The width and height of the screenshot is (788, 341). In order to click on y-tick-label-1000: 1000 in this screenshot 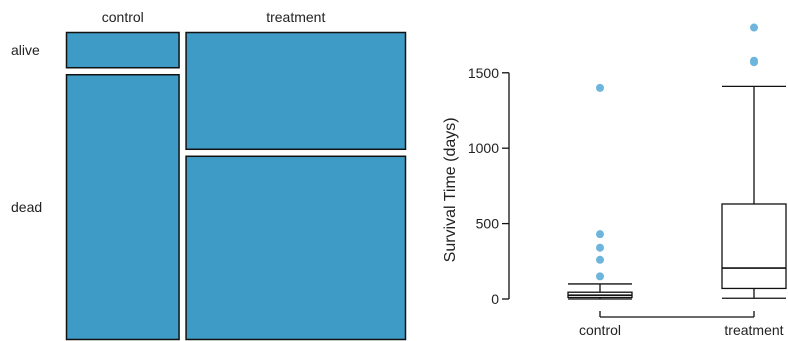, I will do `click(483, 148)`.